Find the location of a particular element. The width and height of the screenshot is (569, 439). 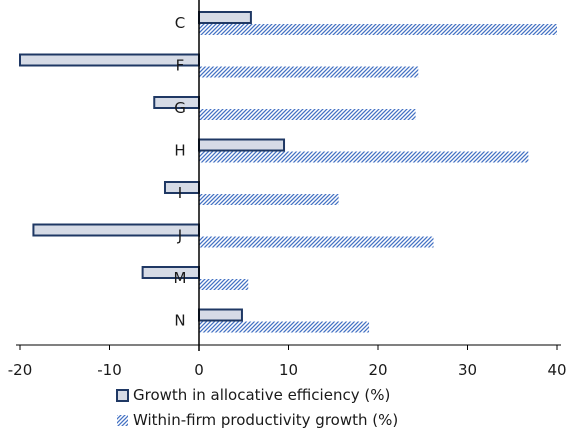

category-label-I: I is located at coordinates (180, 193).